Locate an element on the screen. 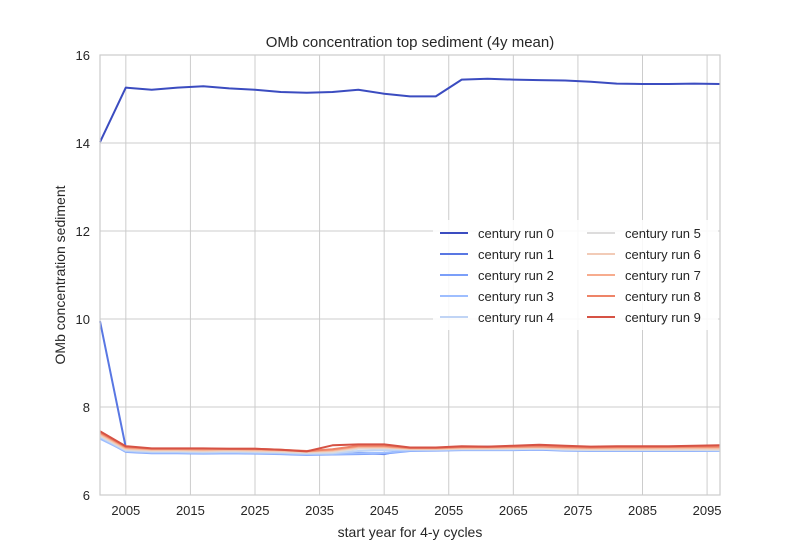 The image size is (800, 550). y-tick-label: 6 is located at coordinates (86, 495).